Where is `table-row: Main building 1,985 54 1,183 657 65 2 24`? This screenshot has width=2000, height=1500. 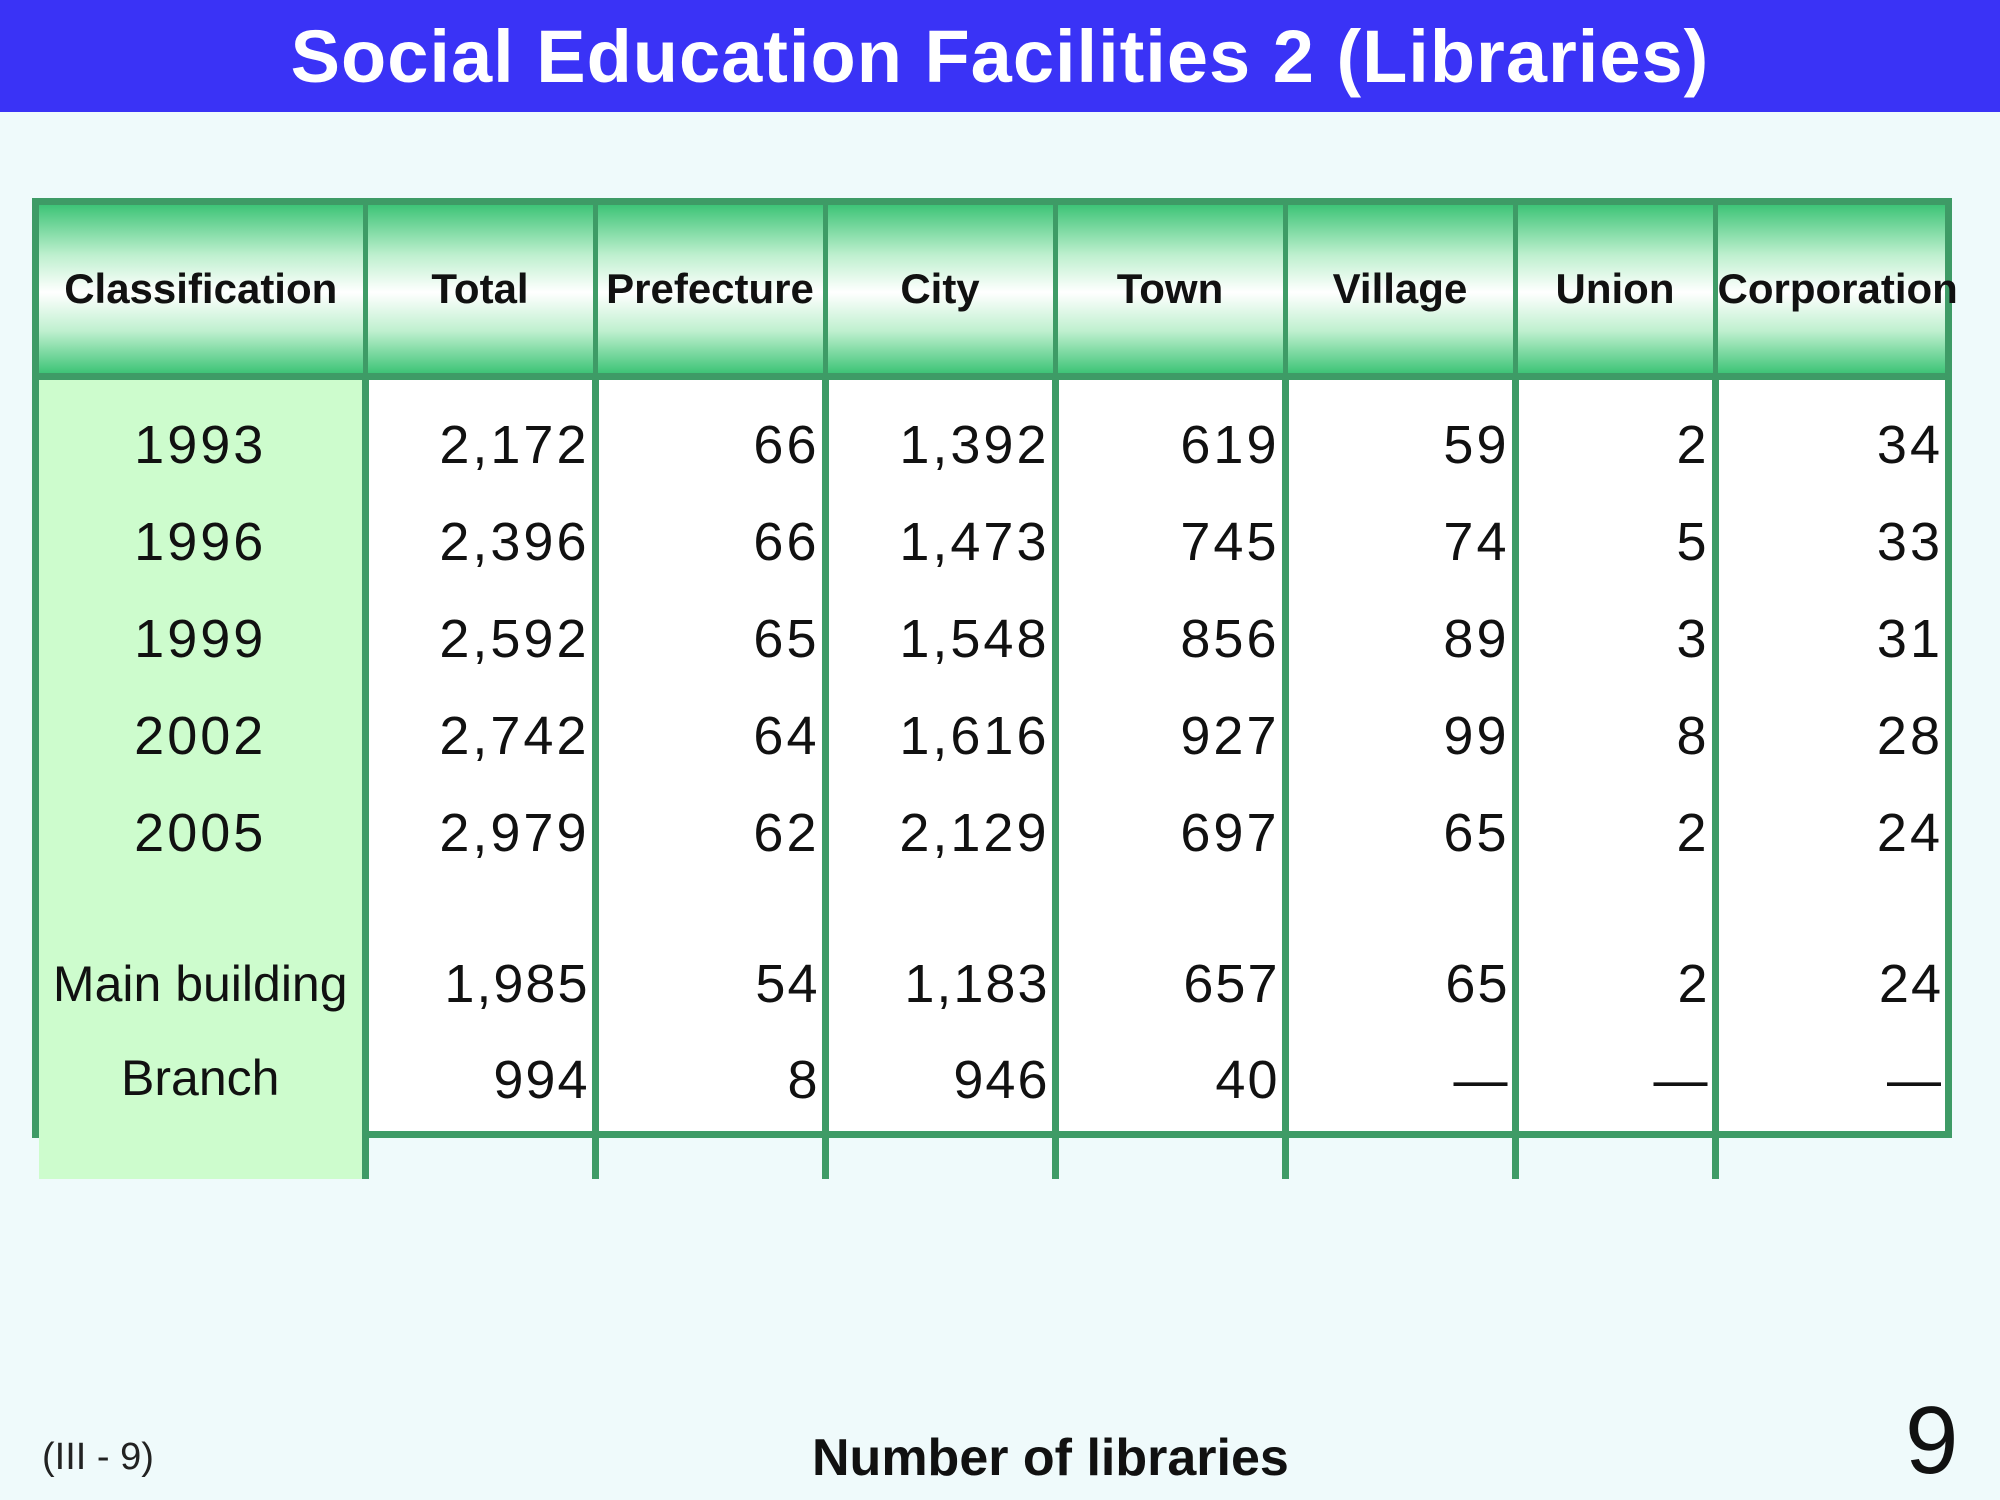
table-row: Main building 1,985 54 1,183 657 65 2 24 is located at coordinates (992, 984).